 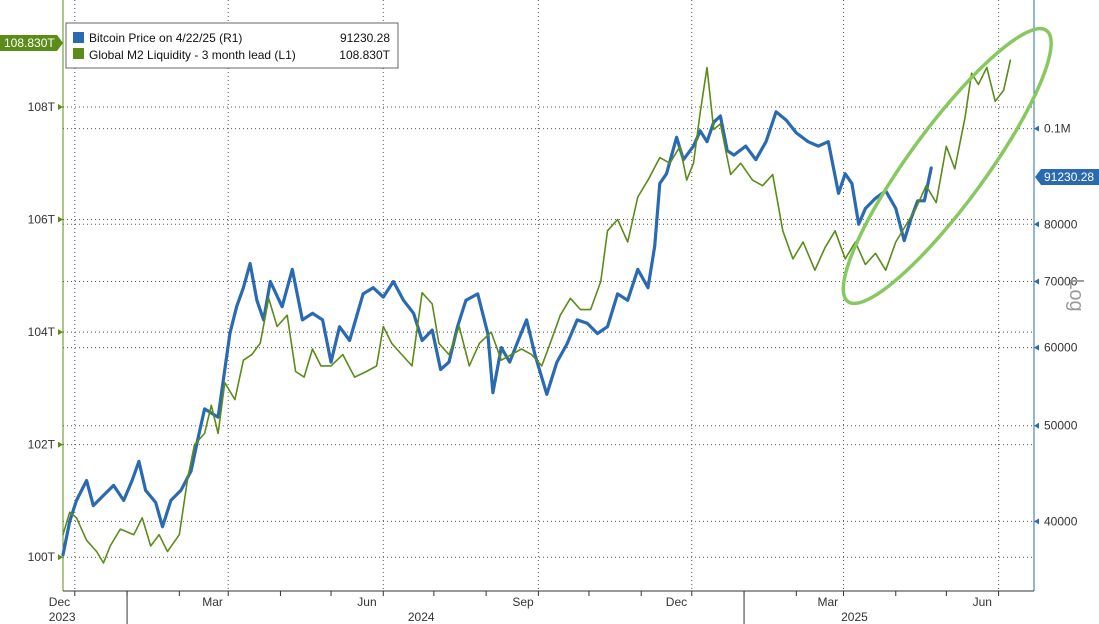 I want to click on left-tick-label: 108T, so click(x=42, y=107).